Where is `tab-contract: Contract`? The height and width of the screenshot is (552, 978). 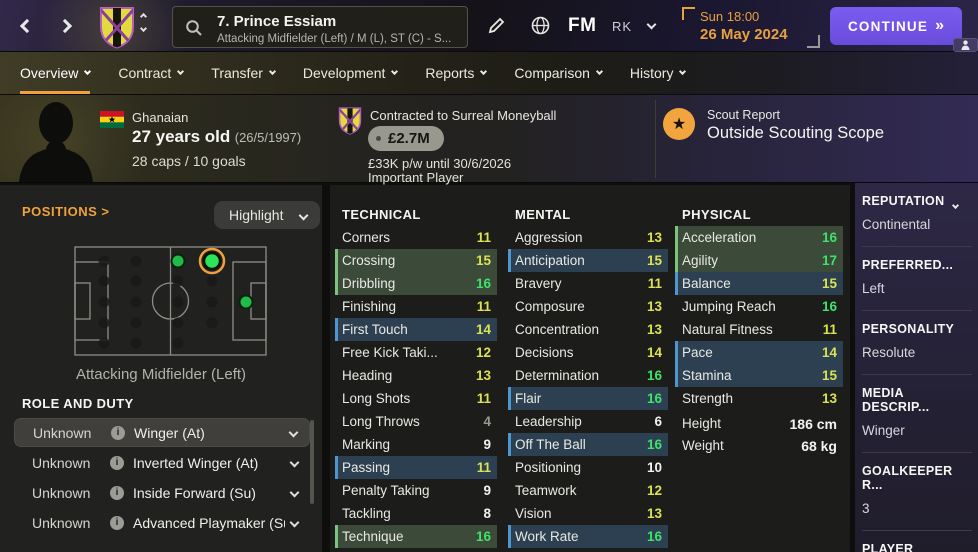
tab-contract: Contract is located at coordinates (151, 73).